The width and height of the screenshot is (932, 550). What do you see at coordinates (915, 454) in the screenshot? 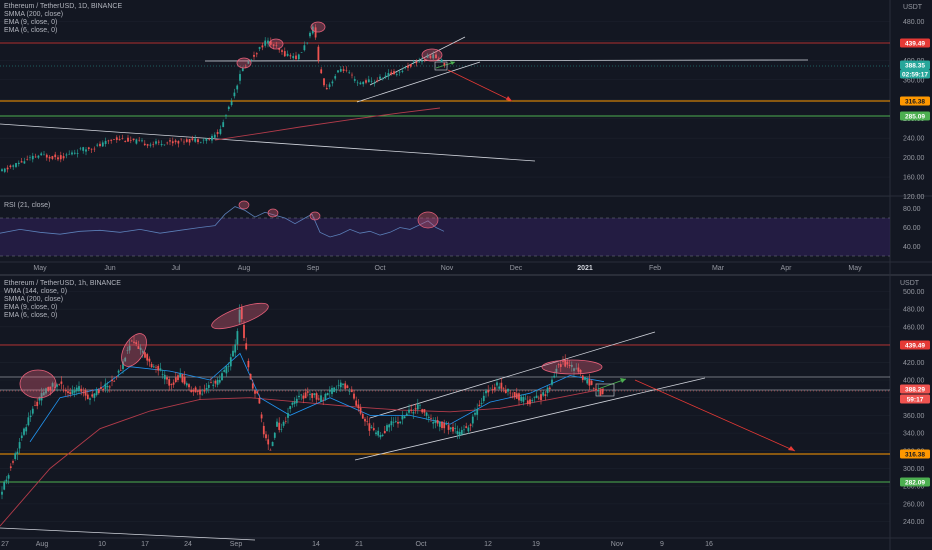
I see `bottom-price-badge` at bounding box center [915, 454].